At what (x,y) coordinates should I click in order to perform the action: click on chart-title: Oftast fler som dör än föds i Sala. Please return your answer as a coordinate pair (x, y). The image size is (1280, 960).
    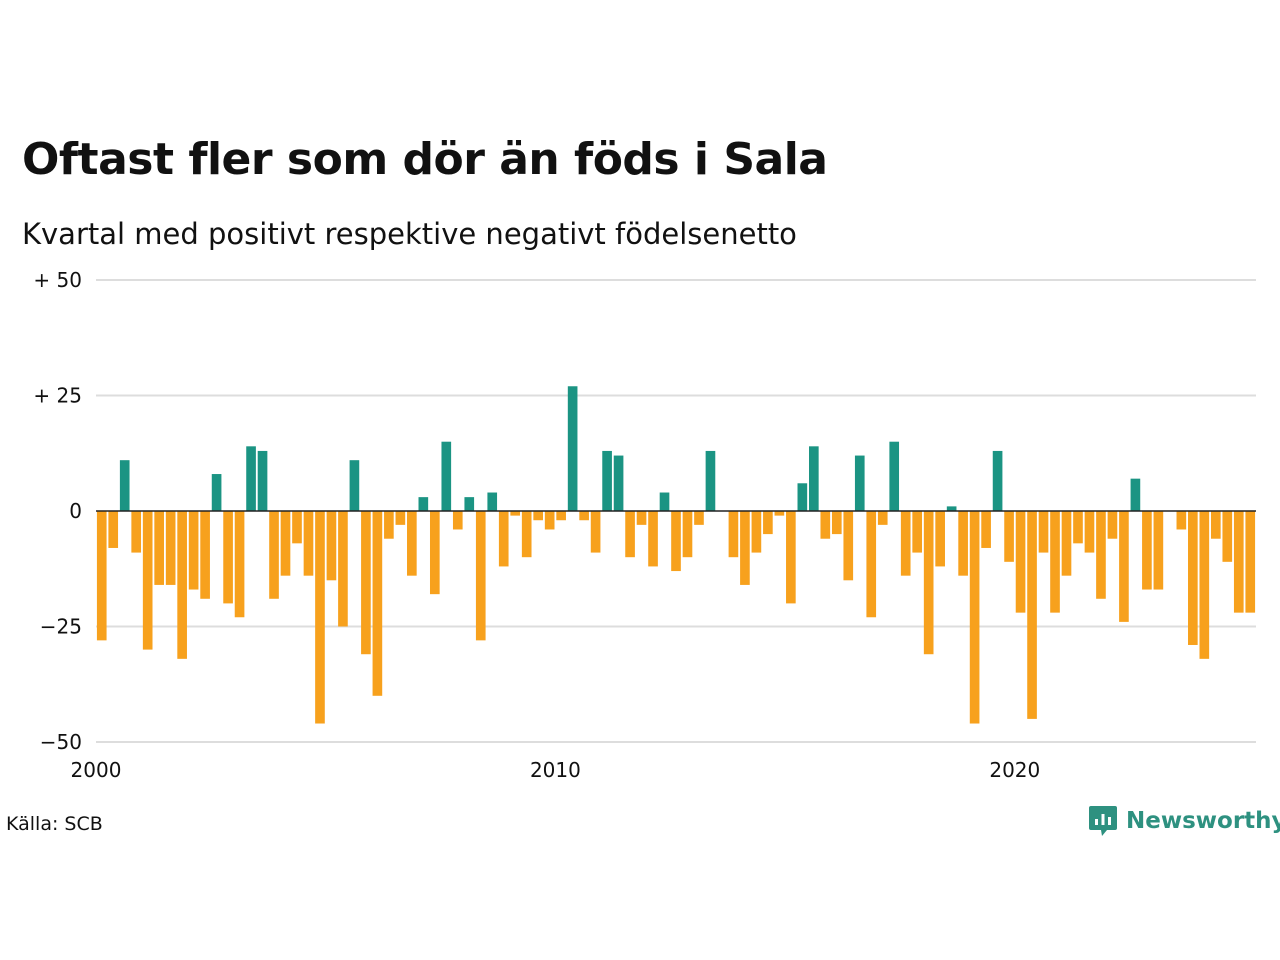
    Looking at the image, I should click on (425, 159).